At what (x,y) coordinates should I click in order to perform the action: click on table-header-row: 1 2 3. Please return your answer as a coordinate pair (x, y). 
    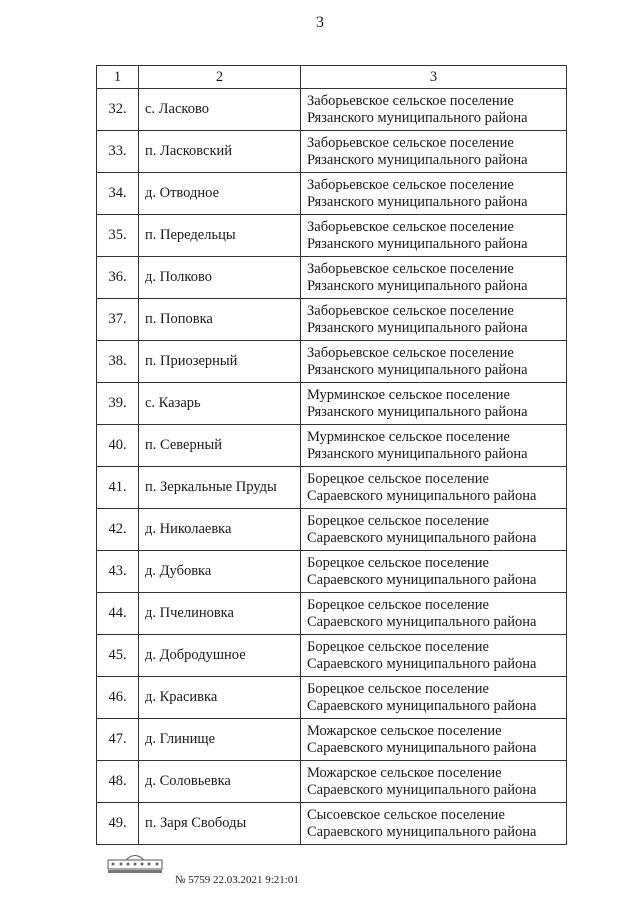
    Looking at the image, I should click on (331, 77).